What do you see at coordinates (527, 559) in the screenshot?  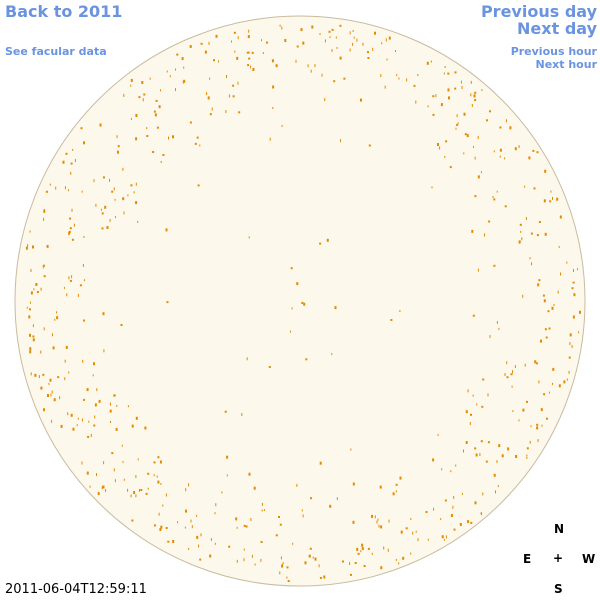 I see `compass-east: E` at bounding box center [527, 559].